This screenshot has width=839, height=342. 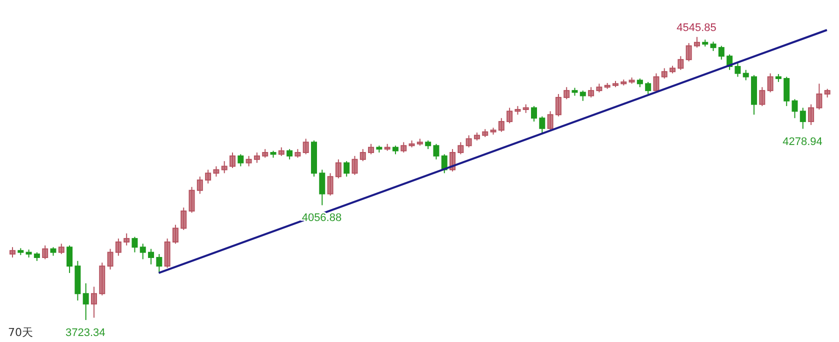 What do you see at coordinates (802, 142) in the screenshot?
I see `annotation: 4278.94` at bounding box center [802, 142].